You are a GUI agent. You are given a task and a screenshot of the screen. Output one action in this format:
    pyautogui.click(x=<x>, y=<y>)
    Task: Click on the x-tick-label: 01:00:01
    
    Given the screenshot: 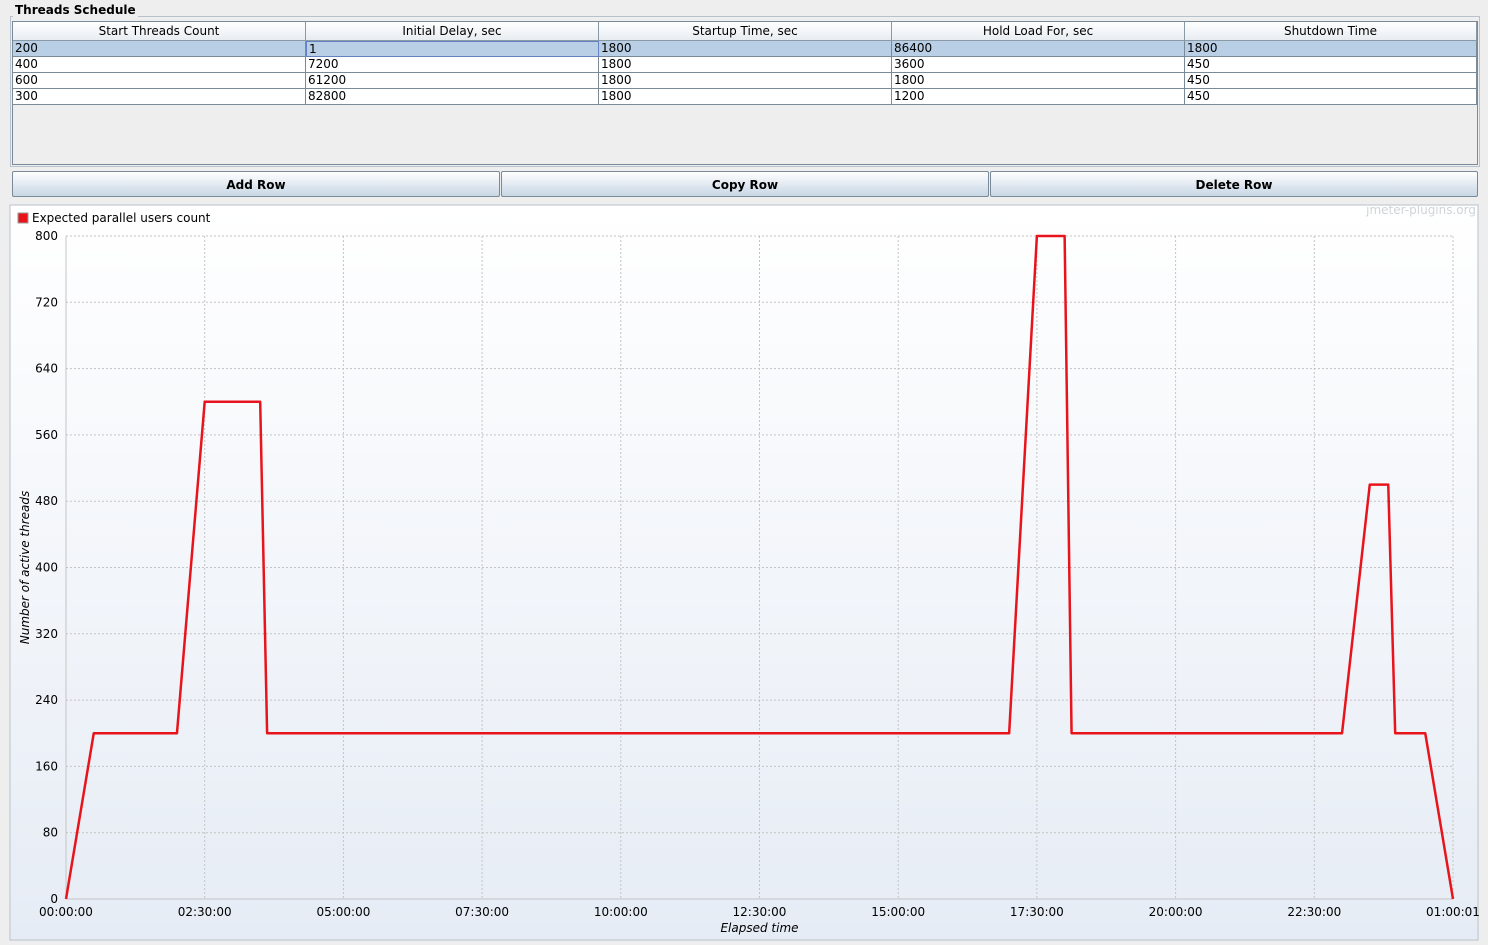 What is the action you would take?
    pyautogui.click(x=1453, y=912)
    